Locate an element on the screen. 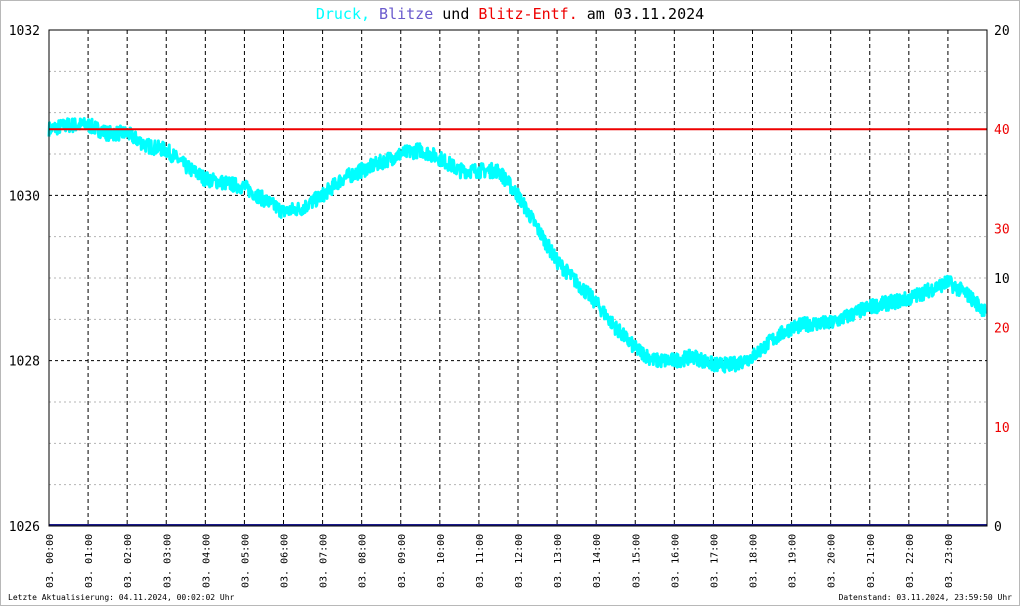 The image size is (1020, 606). x-tick-label: 03. 22:00 is located at coordinates (910, 561).